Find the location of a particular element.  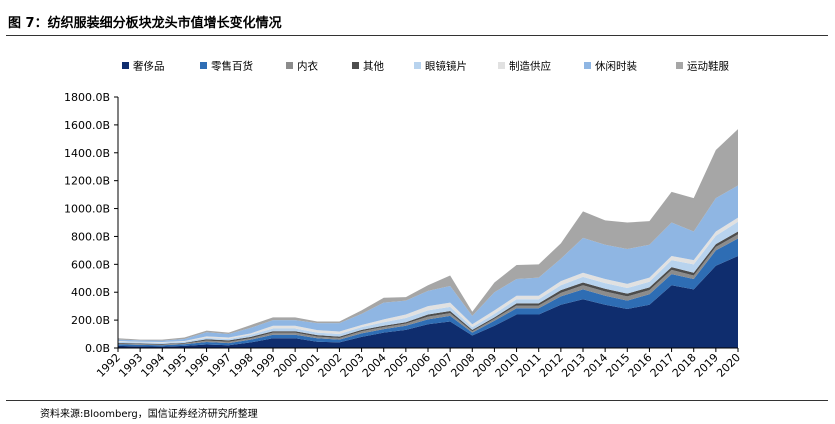

x-tick-label: 1992 is located at coordinates (108, 365).